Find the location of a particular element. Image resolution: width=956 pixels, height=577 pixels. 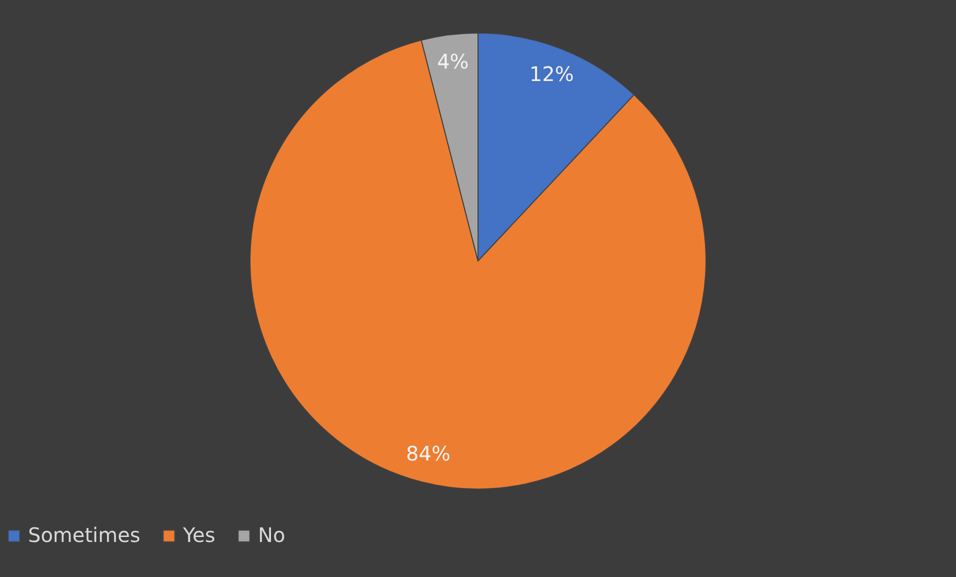

legend-label: Sometimes is located at coordinates (84, 535).